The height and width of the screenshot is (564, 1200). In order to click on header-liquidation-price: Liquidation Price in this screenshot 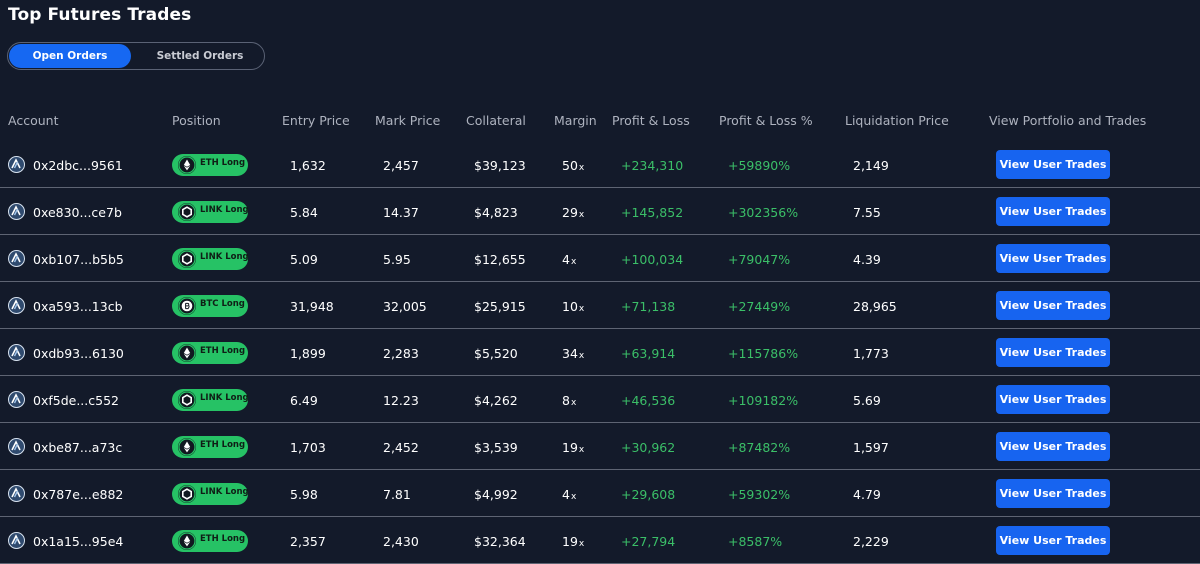, I will do `click(897, 120)`.